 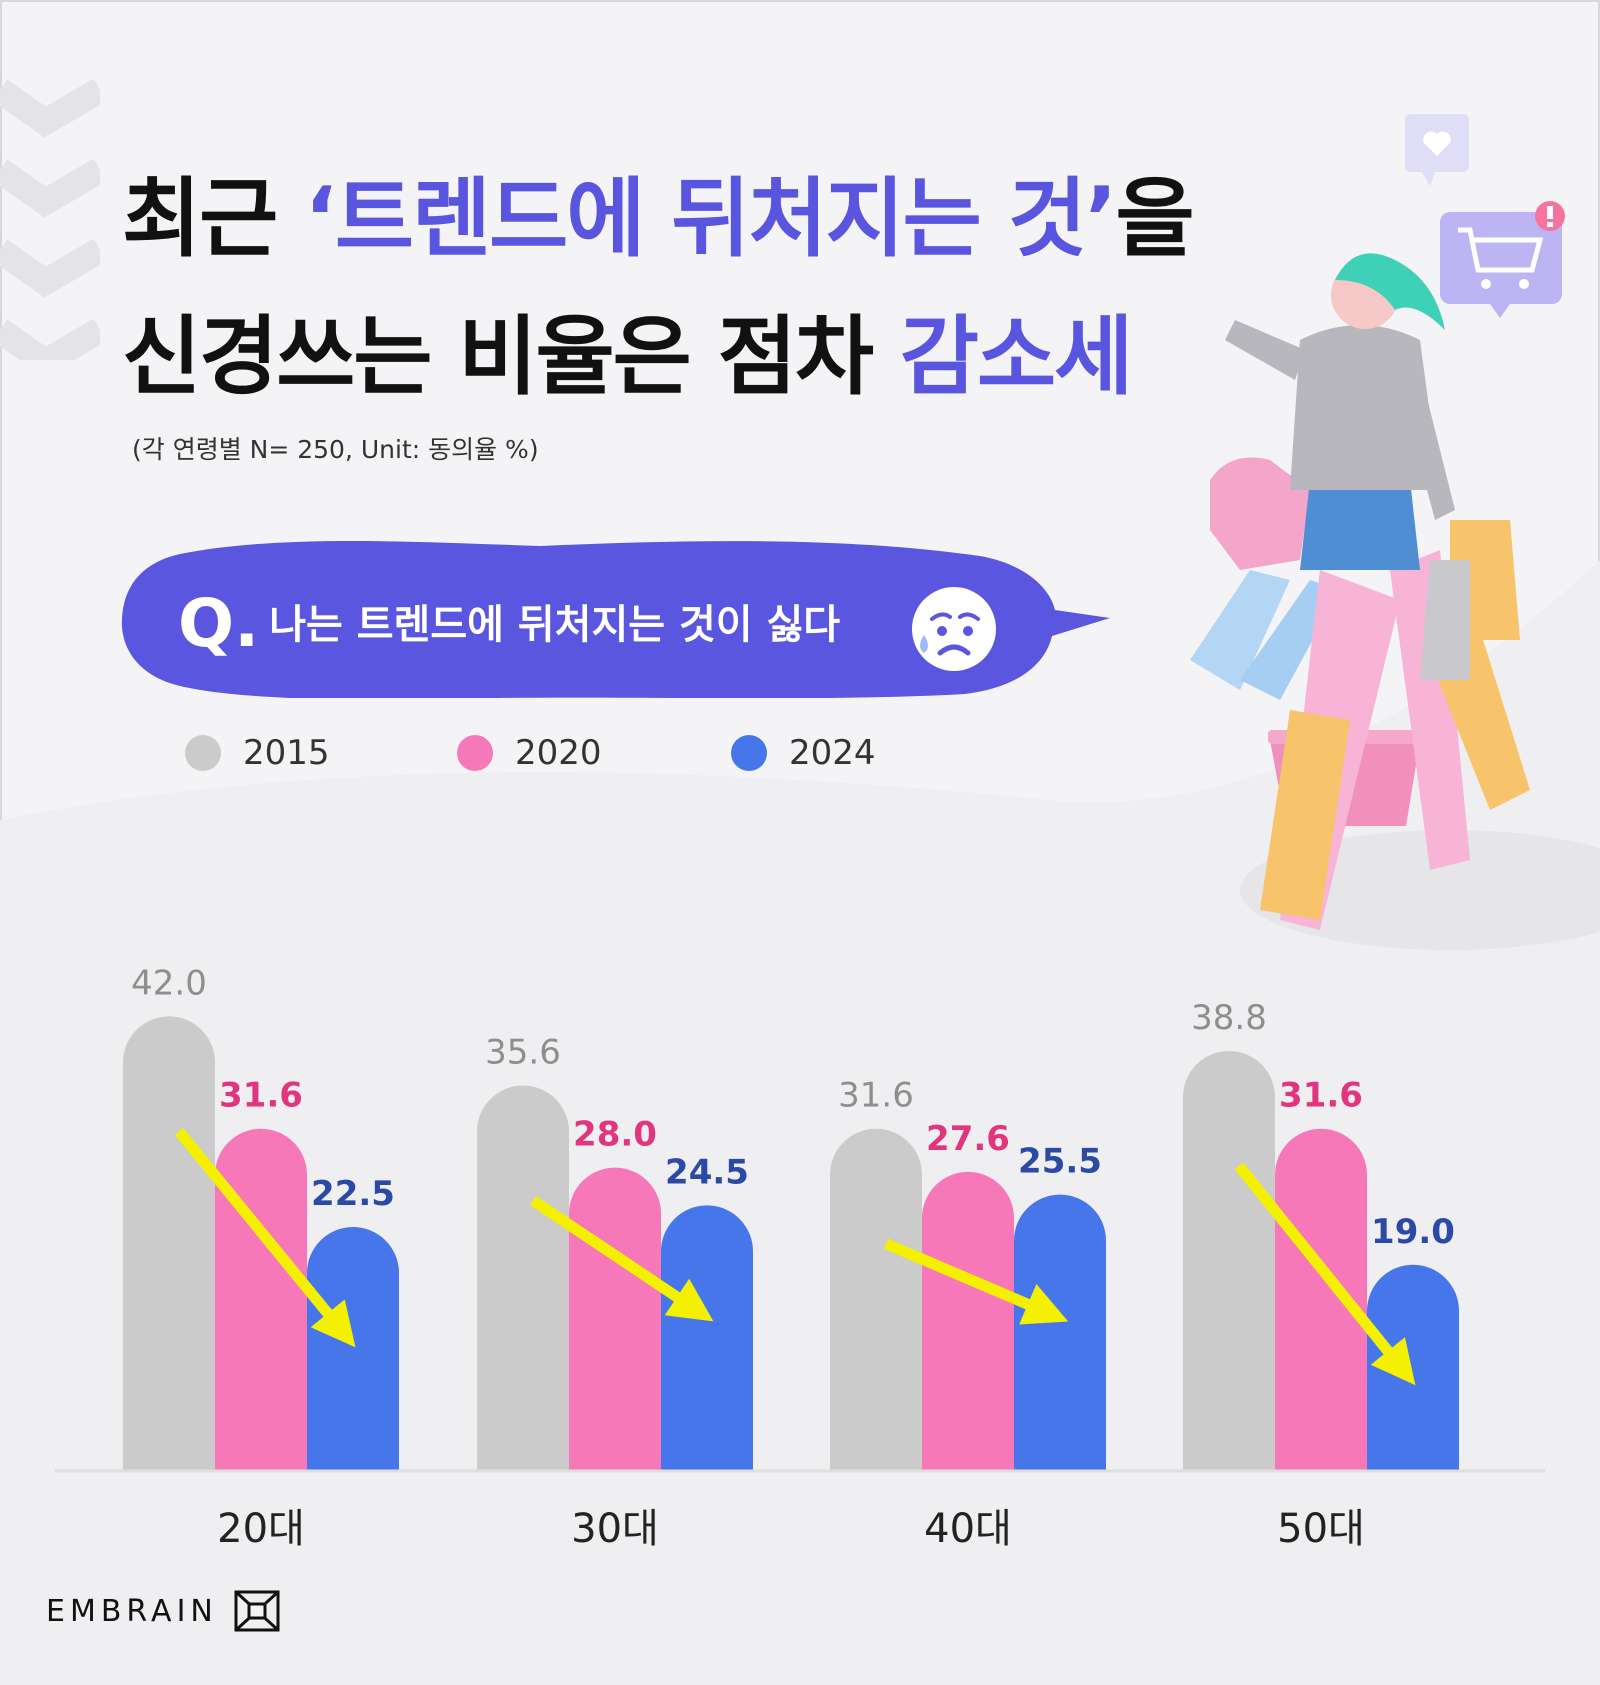 What do you see at coordinates (523, 1277) in the screenshot?
I see `bar-30대-2015` at bounding box center [523, 1277].